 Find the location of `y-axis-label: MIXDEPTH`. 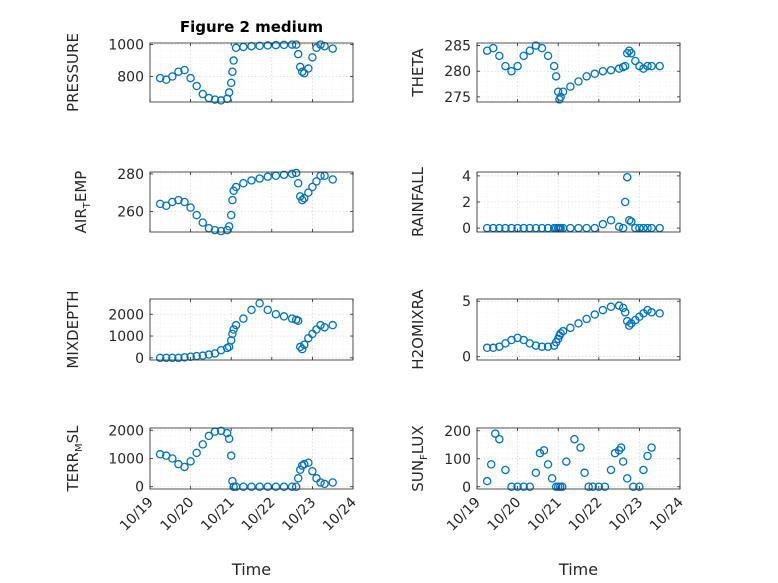

y-axis-label: MIXDEPTH is located at coordinates (73, 329).